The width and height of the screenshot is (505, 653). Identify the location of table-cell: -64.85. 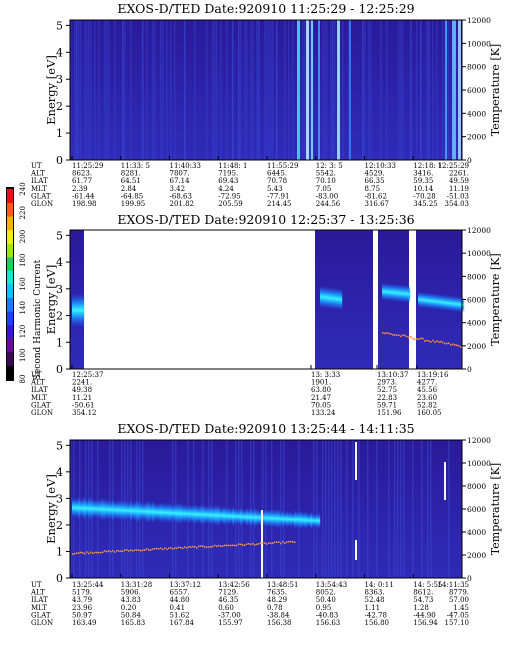
(132, 196).